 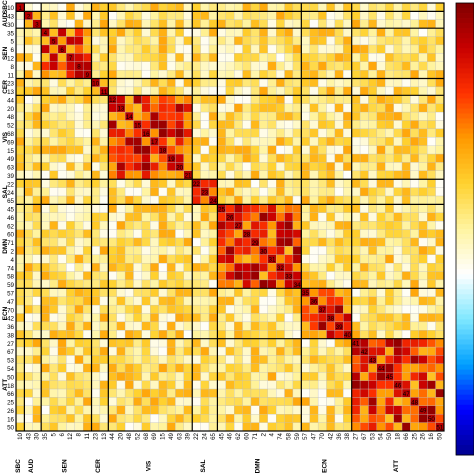 I want to click on diagonal-label: 20, so click(x=179, y=167).